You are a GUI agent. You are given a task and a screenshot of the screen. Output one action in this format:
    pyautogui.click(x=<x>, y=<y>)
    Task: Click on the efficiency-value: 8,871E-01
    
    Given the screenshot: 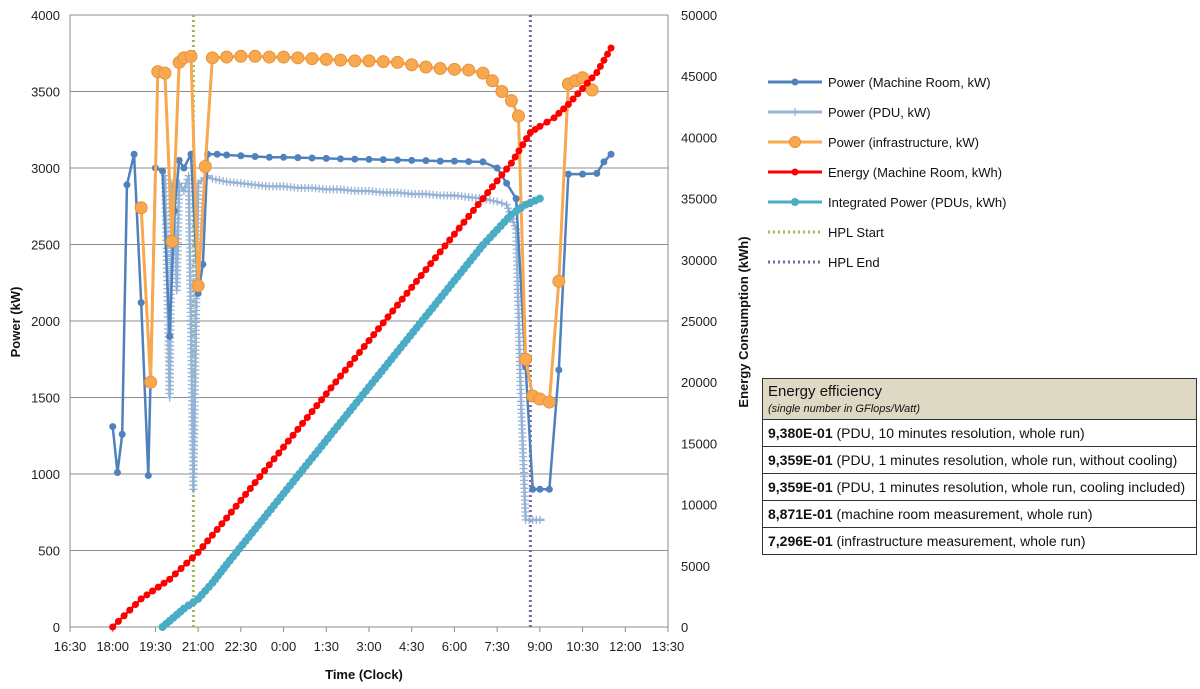 What is the action you would take?
    pyautogui.click(x=800, y=514)
    